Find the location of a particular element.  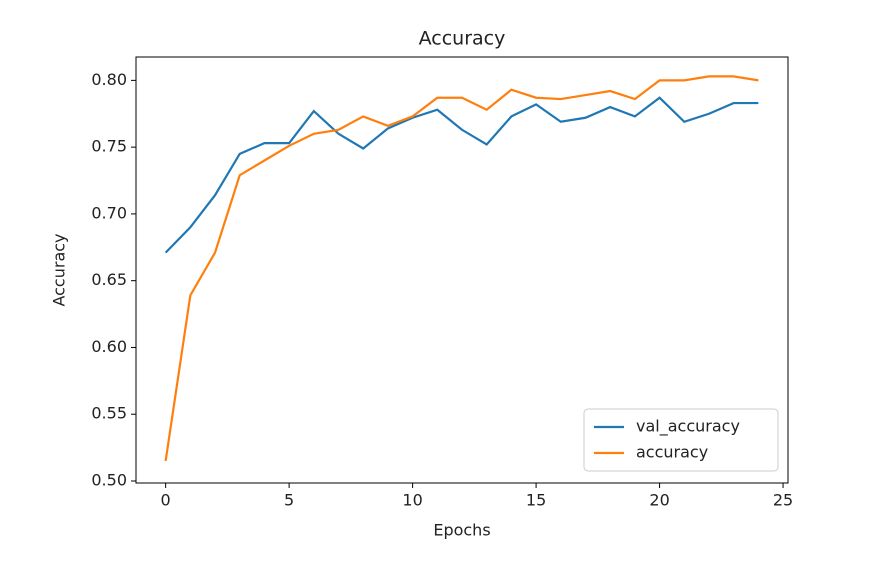

x-tick-label: 10 is located at coordinates (412, 500).